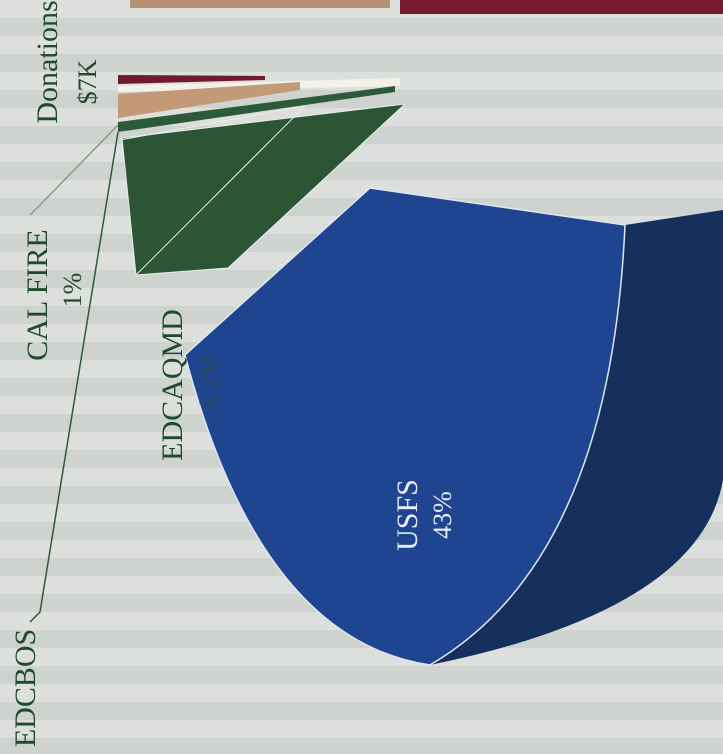 This screenshot has height=754, width=723. I want to click on value-label: 1%, so click(72, 290).